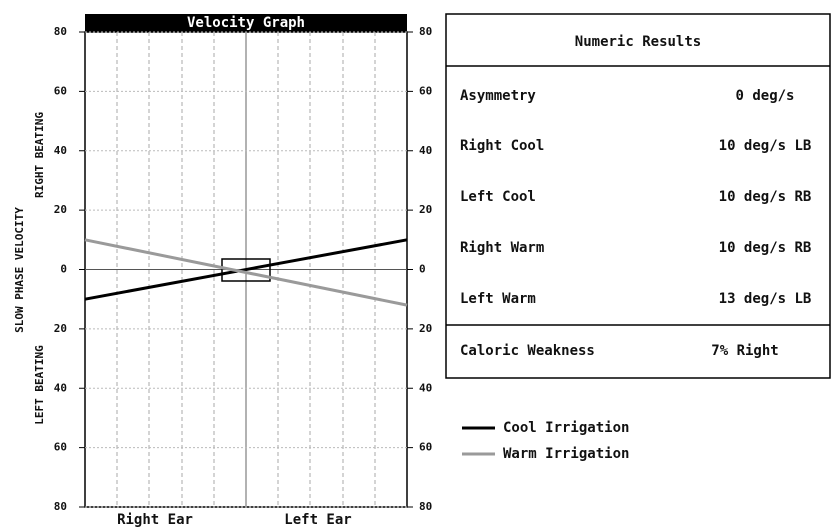 This screenshot has height=529, width=831. Describe the element at coordinates (63, 269) in the screenshot. I see `y-tick-label: 0` at that location.